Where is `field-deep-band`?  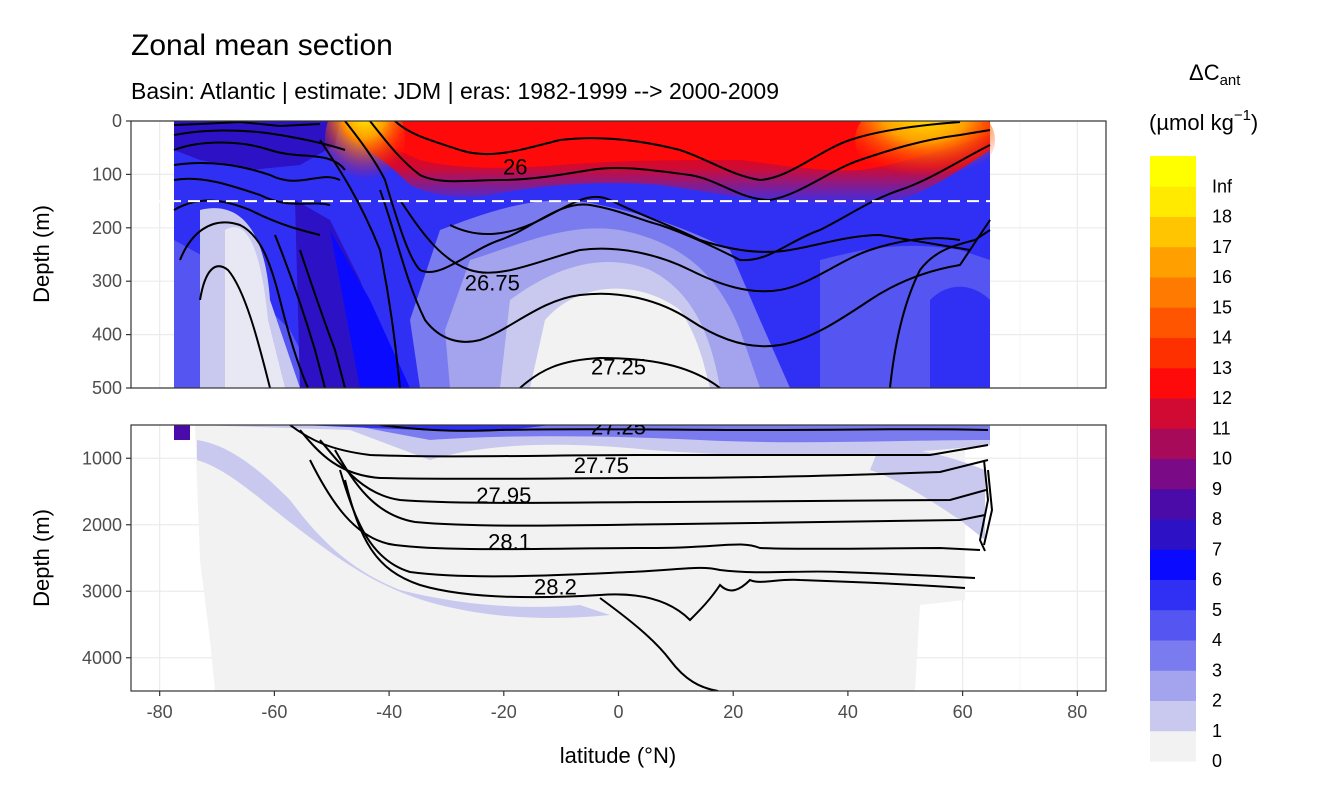 field-deep-band is located at coordinates (403, 529).